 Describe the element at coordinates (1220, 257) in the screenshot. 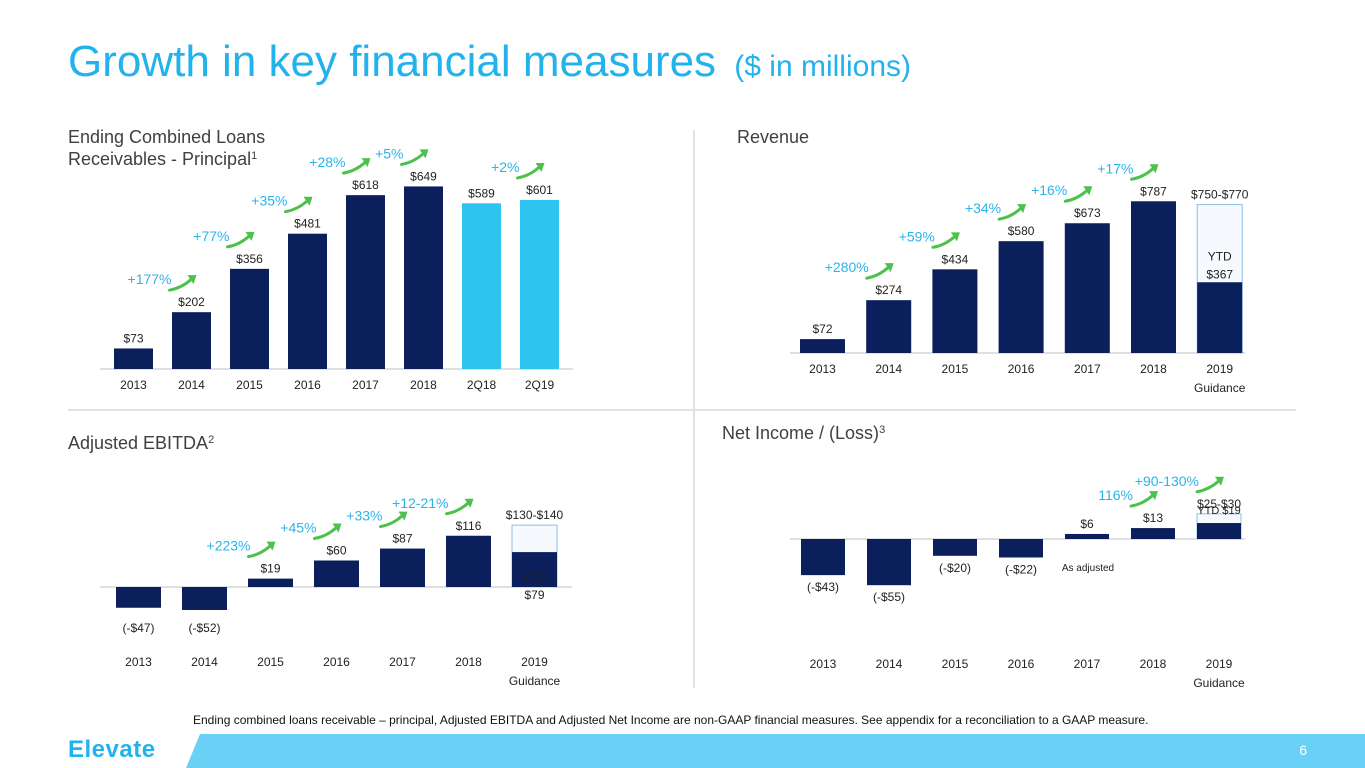

I see `c1-ytd-label: YTD` at that location.